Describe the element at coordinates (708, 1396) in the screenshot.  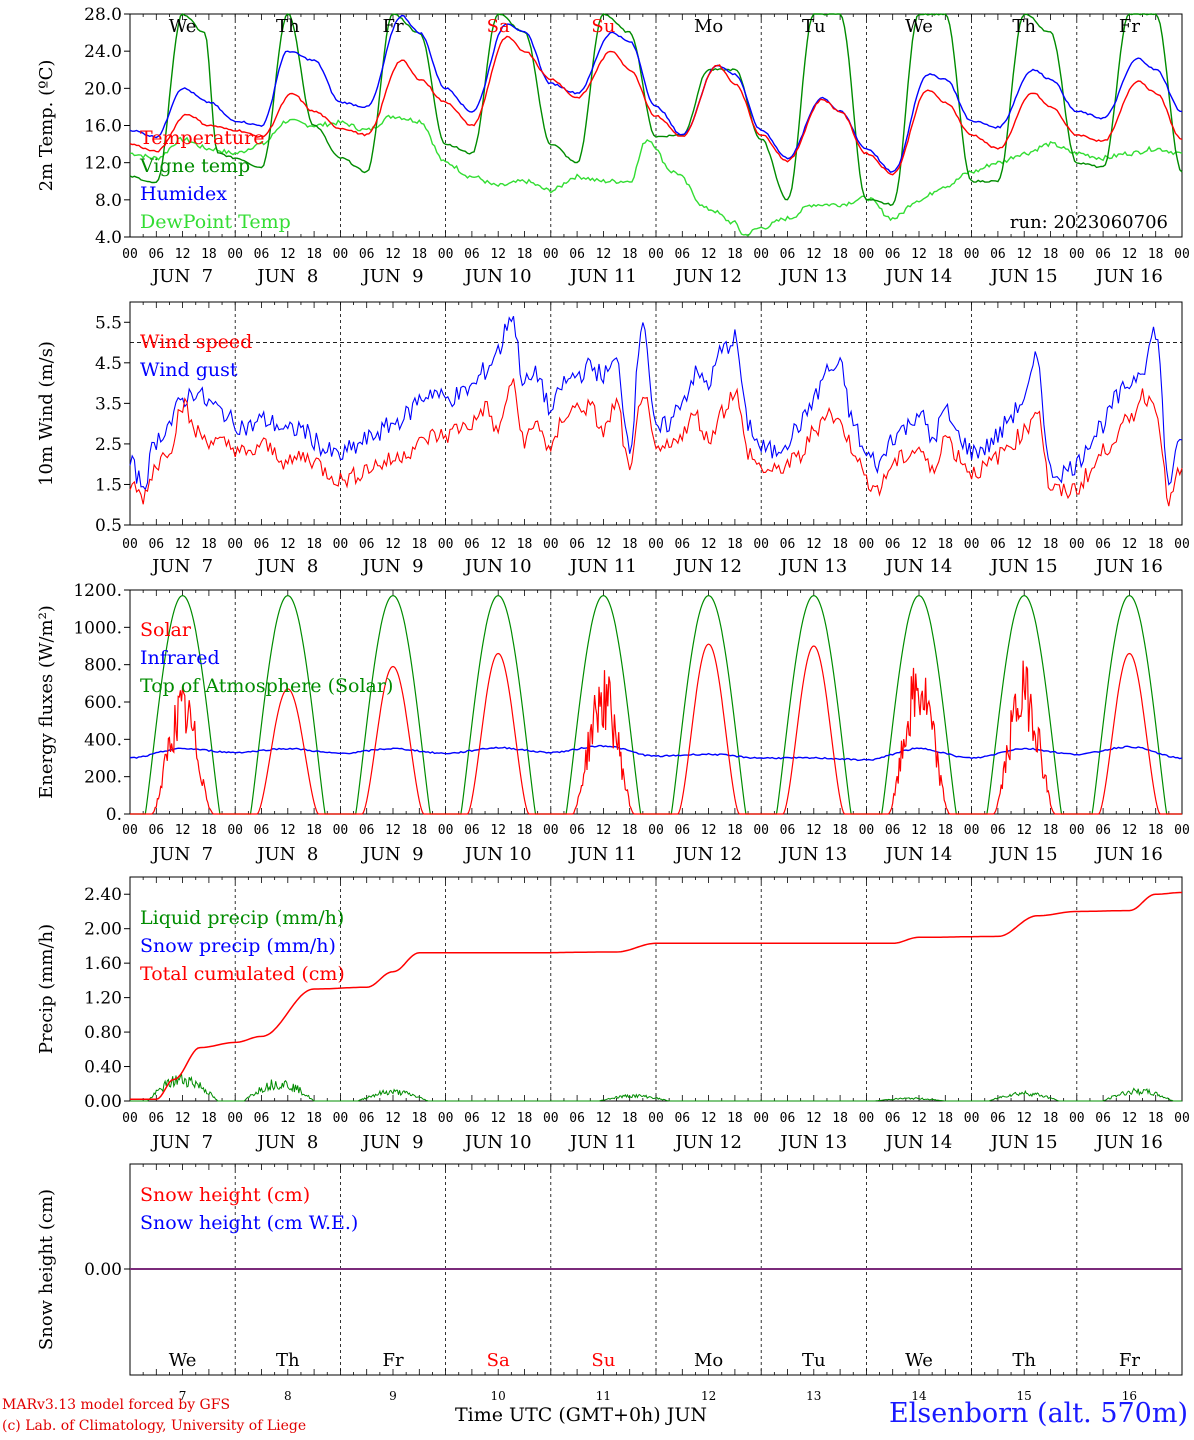
I see `day-number-label: 12` at that location.